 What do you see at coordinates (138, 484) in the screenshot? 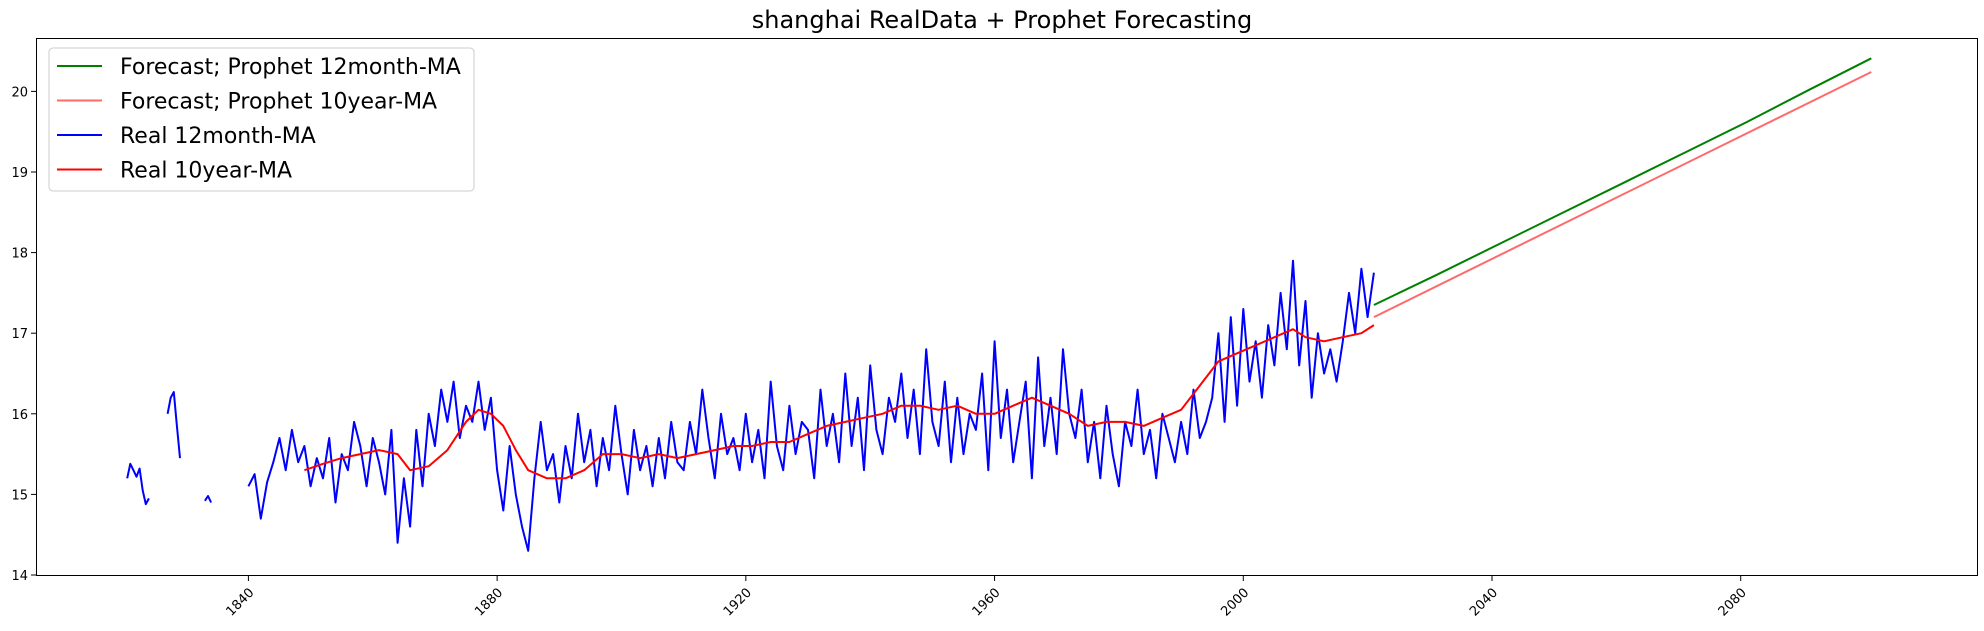
I see `series-line-real-12month-ma-seg1` at bounding box center [138, 484].